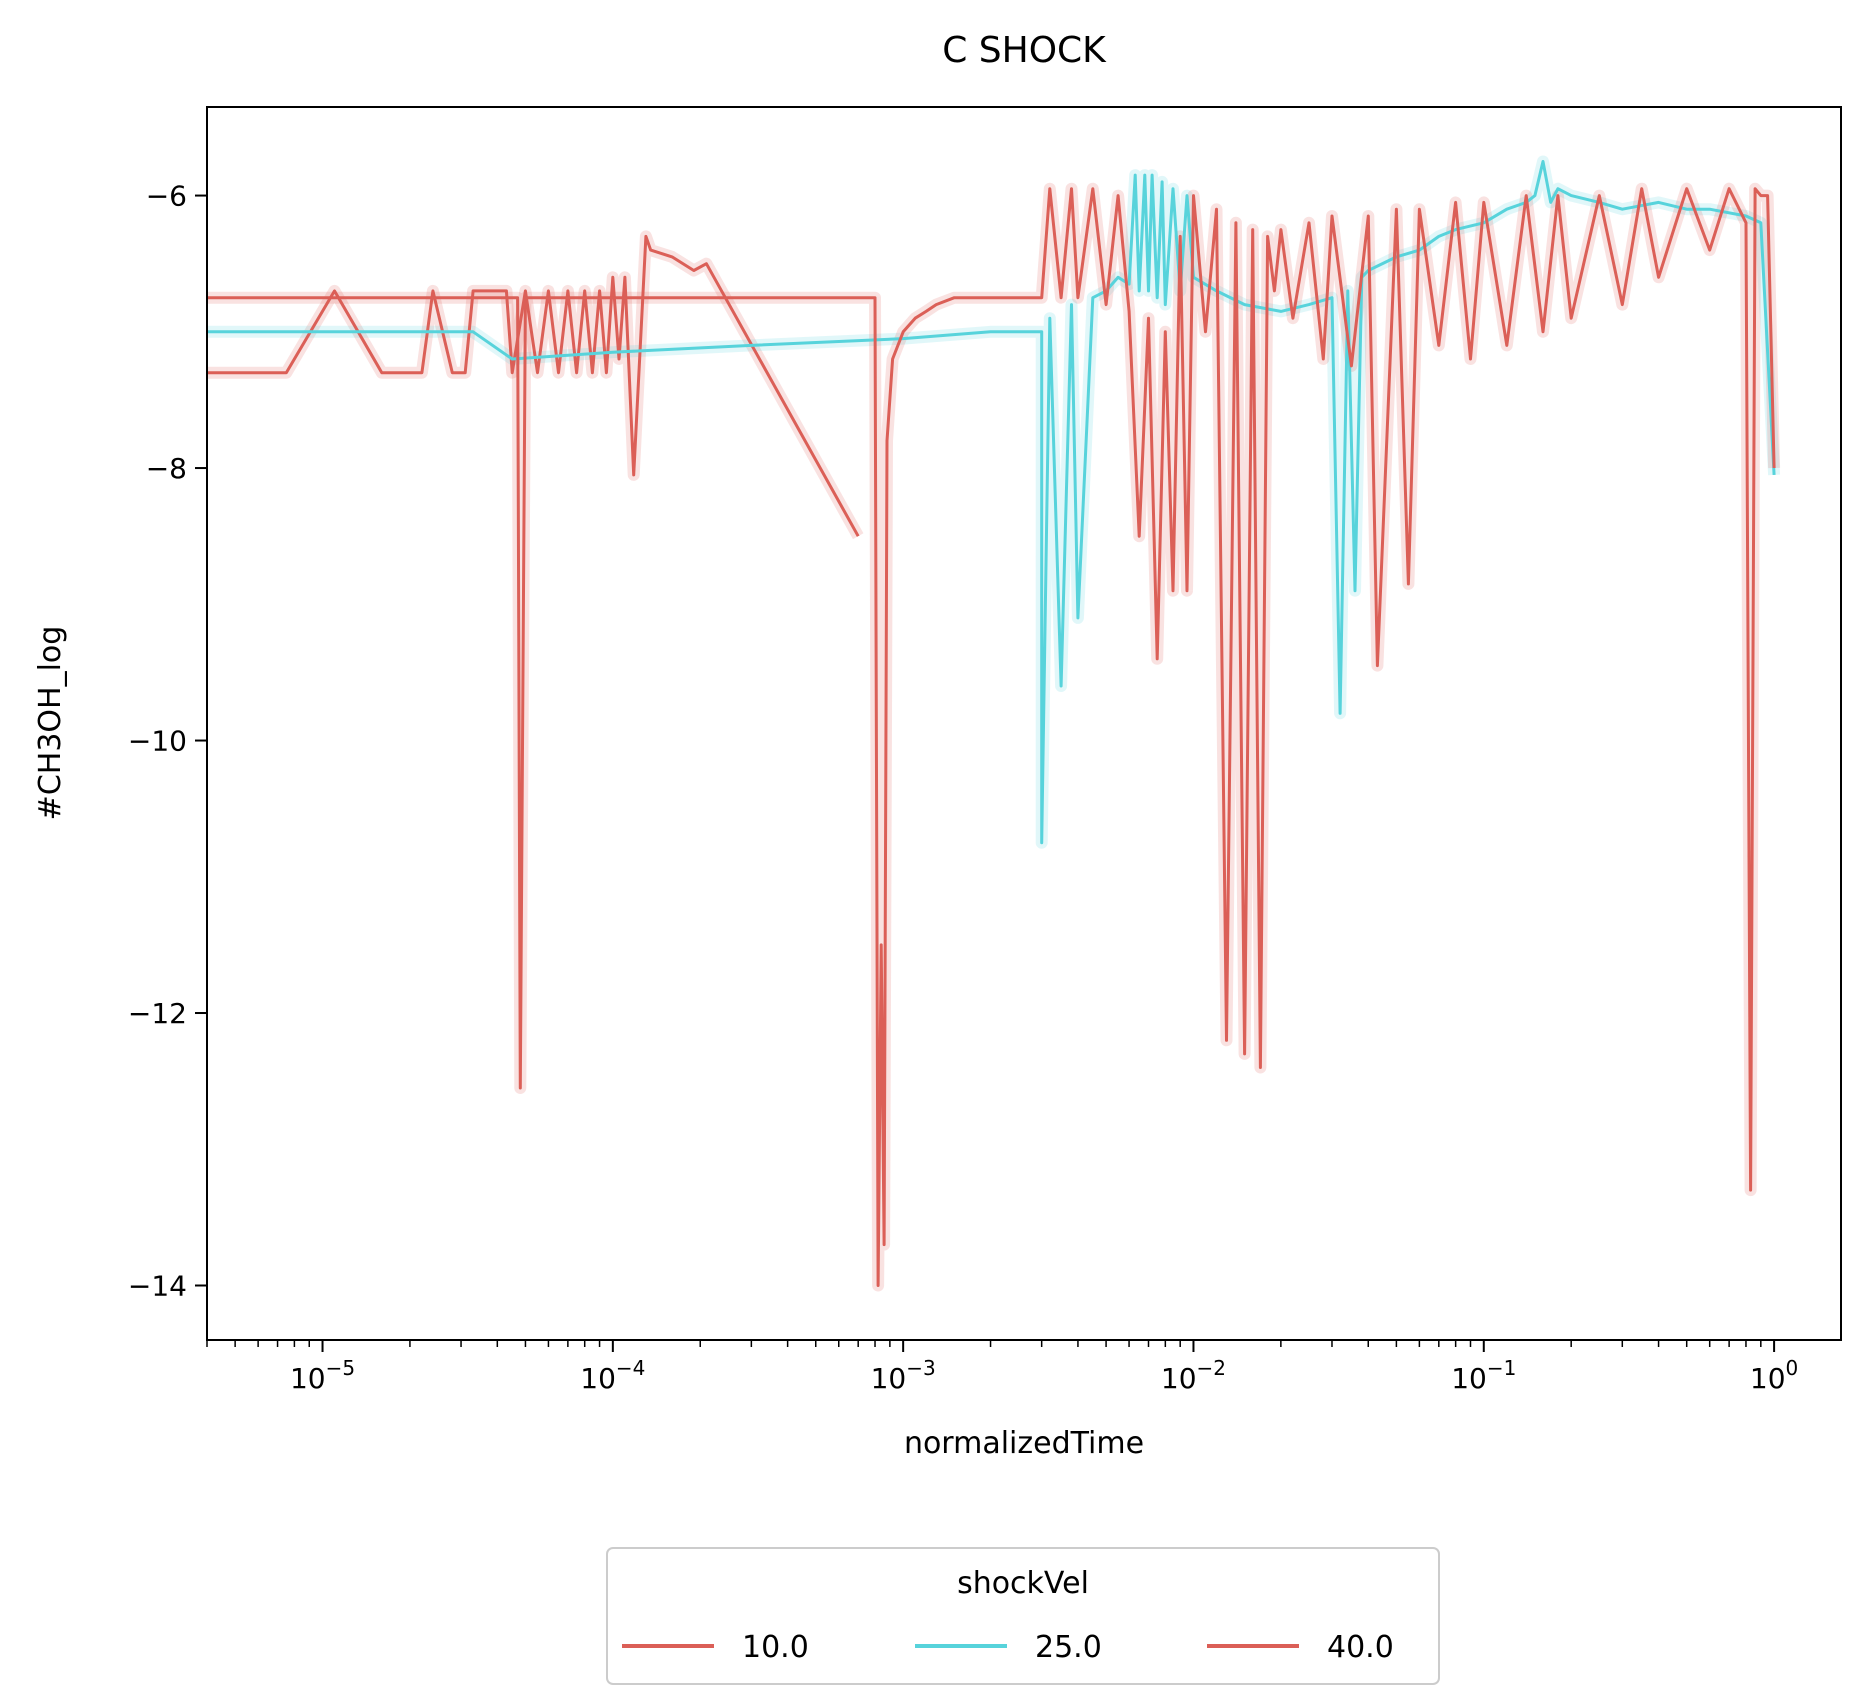  Describe the element at coordinates (166, 468) in the screenshot. I see `y-tick-label: −8` at that location.